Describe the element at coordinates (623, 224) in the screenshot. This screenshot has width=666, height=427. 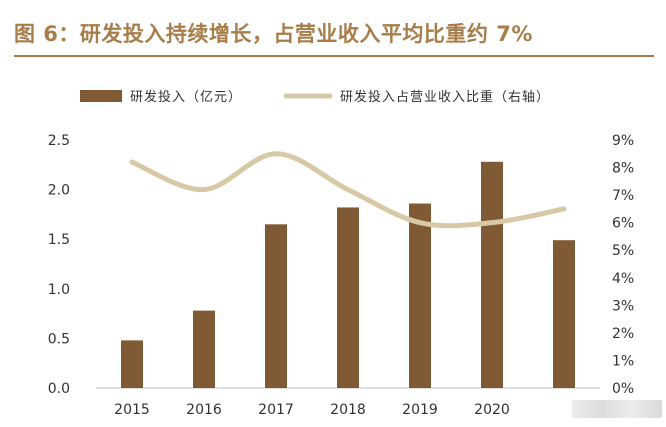
I see `right-tick-label: 6%` at that location.